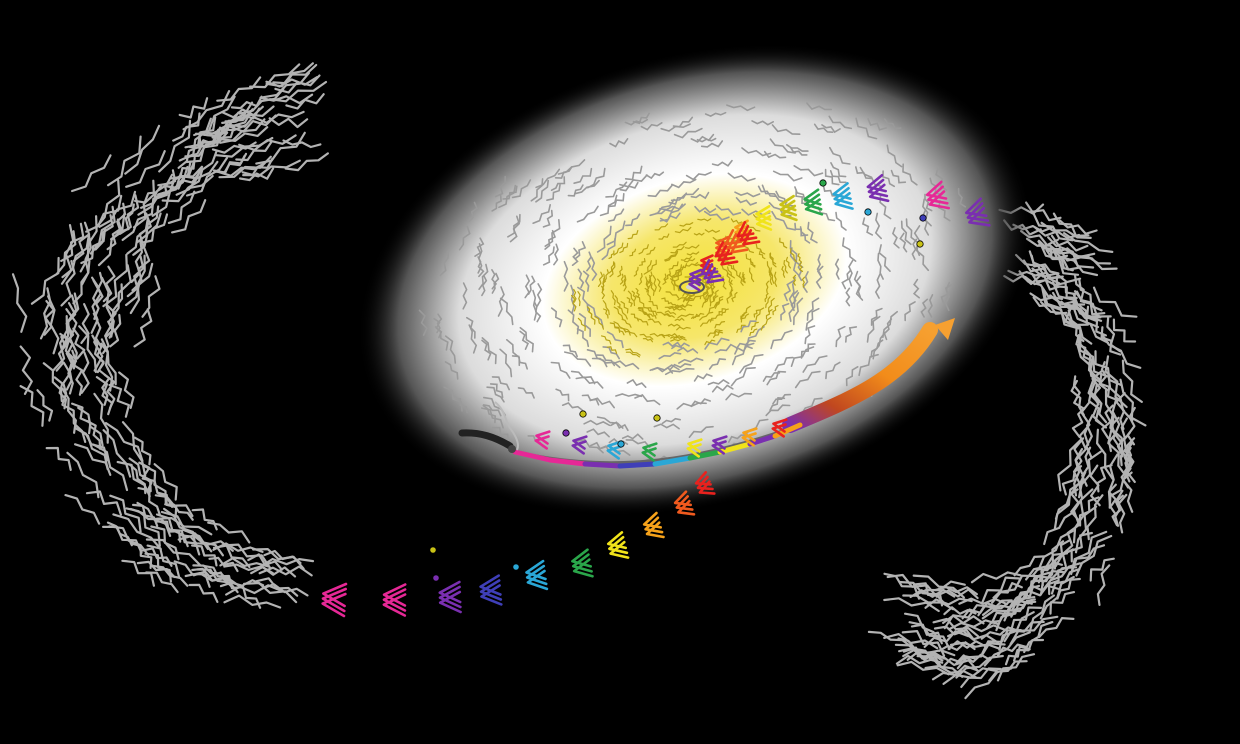 The height and width of the screenshot is (744, 1240). I want to click on lower-rainbow-chevron-trail, so click(518, 544).